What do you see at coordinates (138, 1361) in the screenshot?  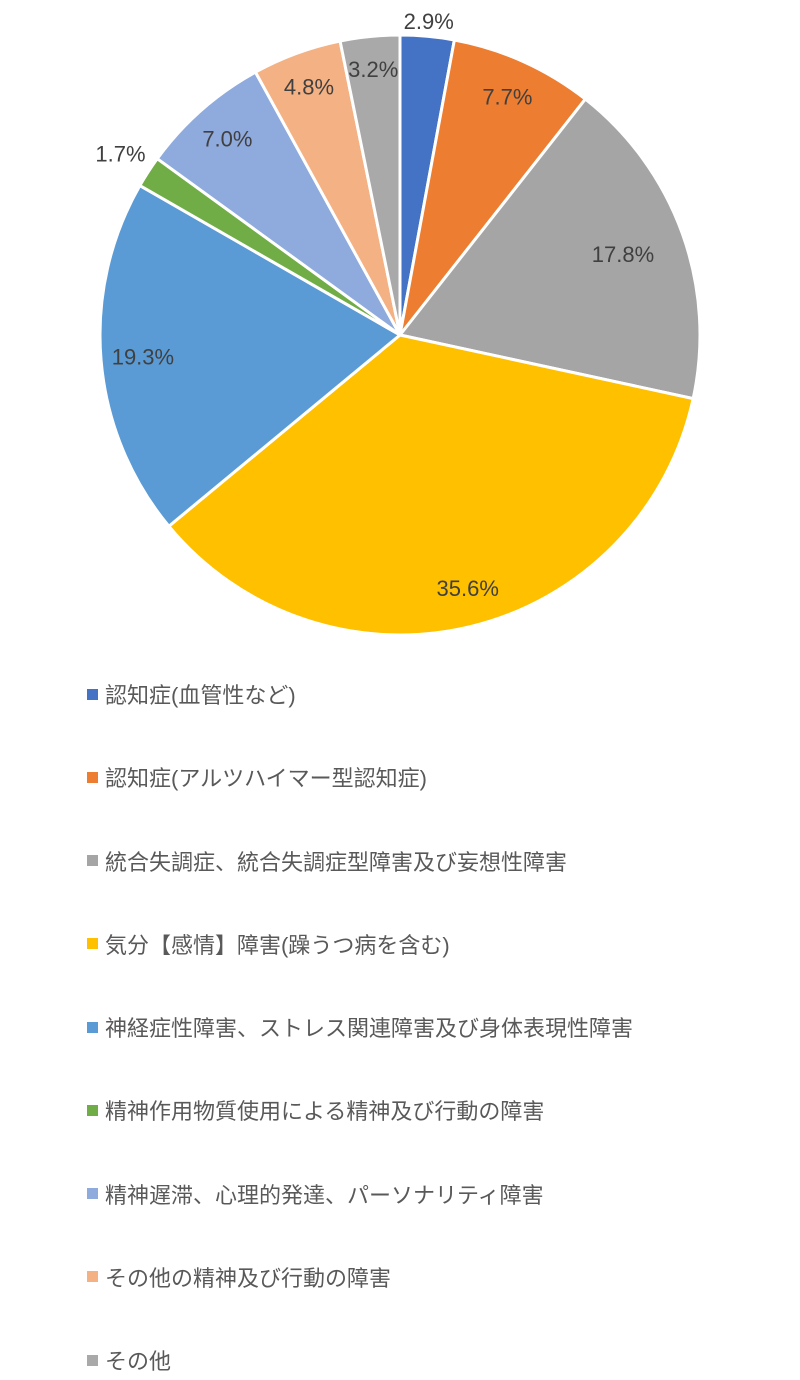 I see `legend-label: その他` at bounding box center [138, 1361].